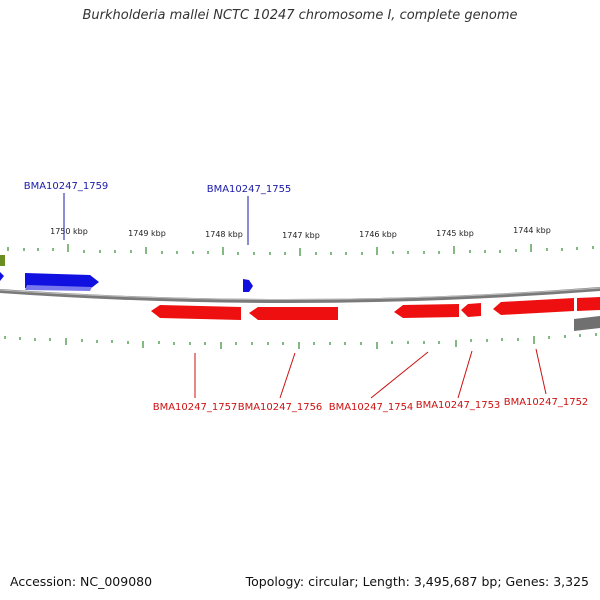  What do you see at coordinates (378, 234) in the screenshot?
I see `scale-label: 1746 kbp` at bounding box center [378, 234].